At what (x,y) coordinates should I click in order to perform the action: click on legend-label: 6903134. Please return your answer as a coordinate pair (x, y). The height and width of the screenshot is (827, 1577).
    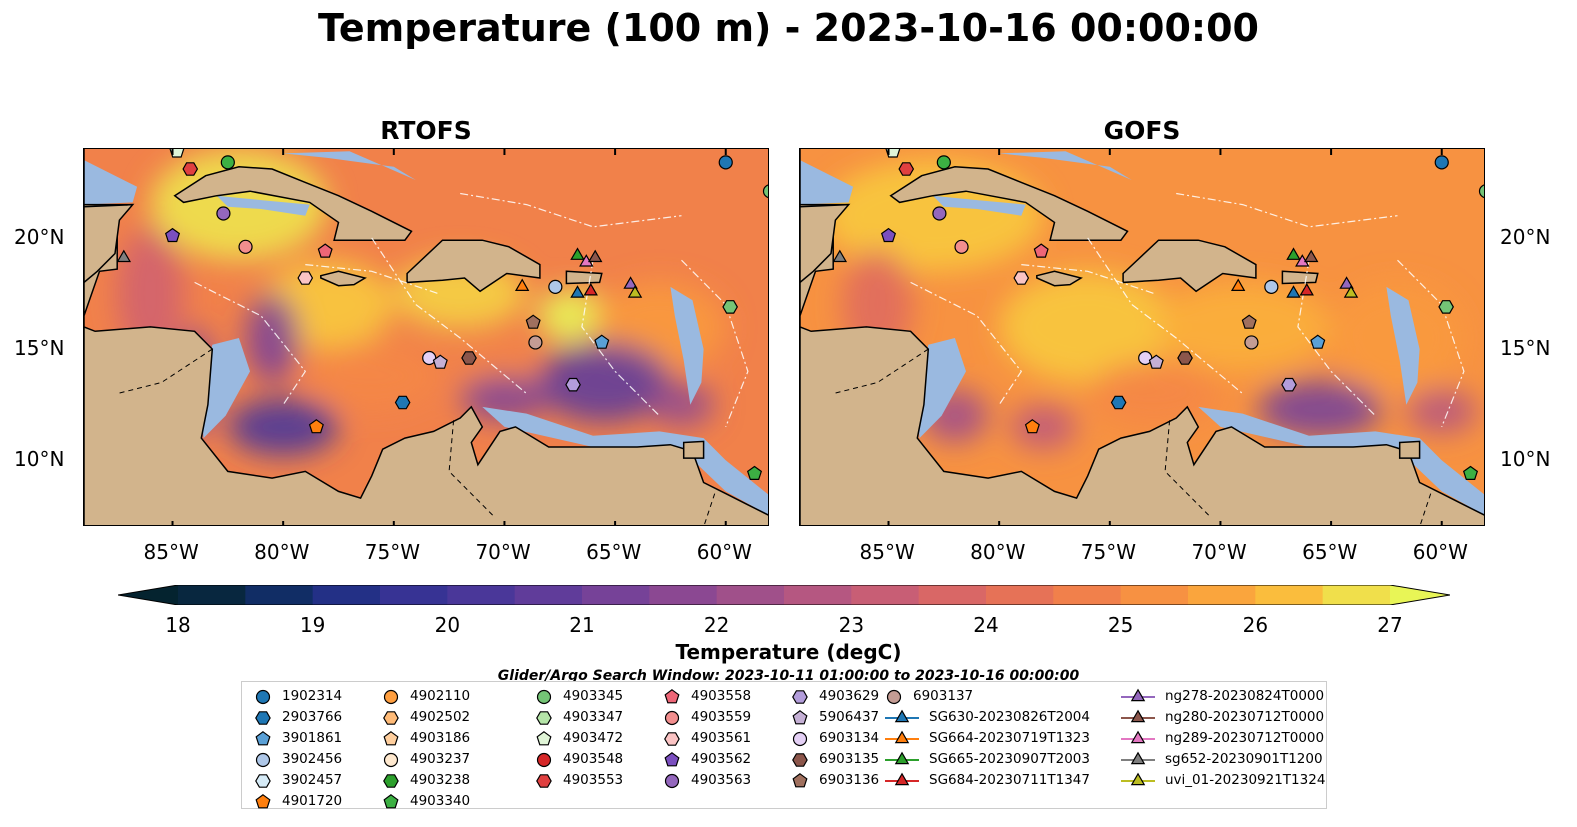
    Looking at the image, I should click on (849, 737).